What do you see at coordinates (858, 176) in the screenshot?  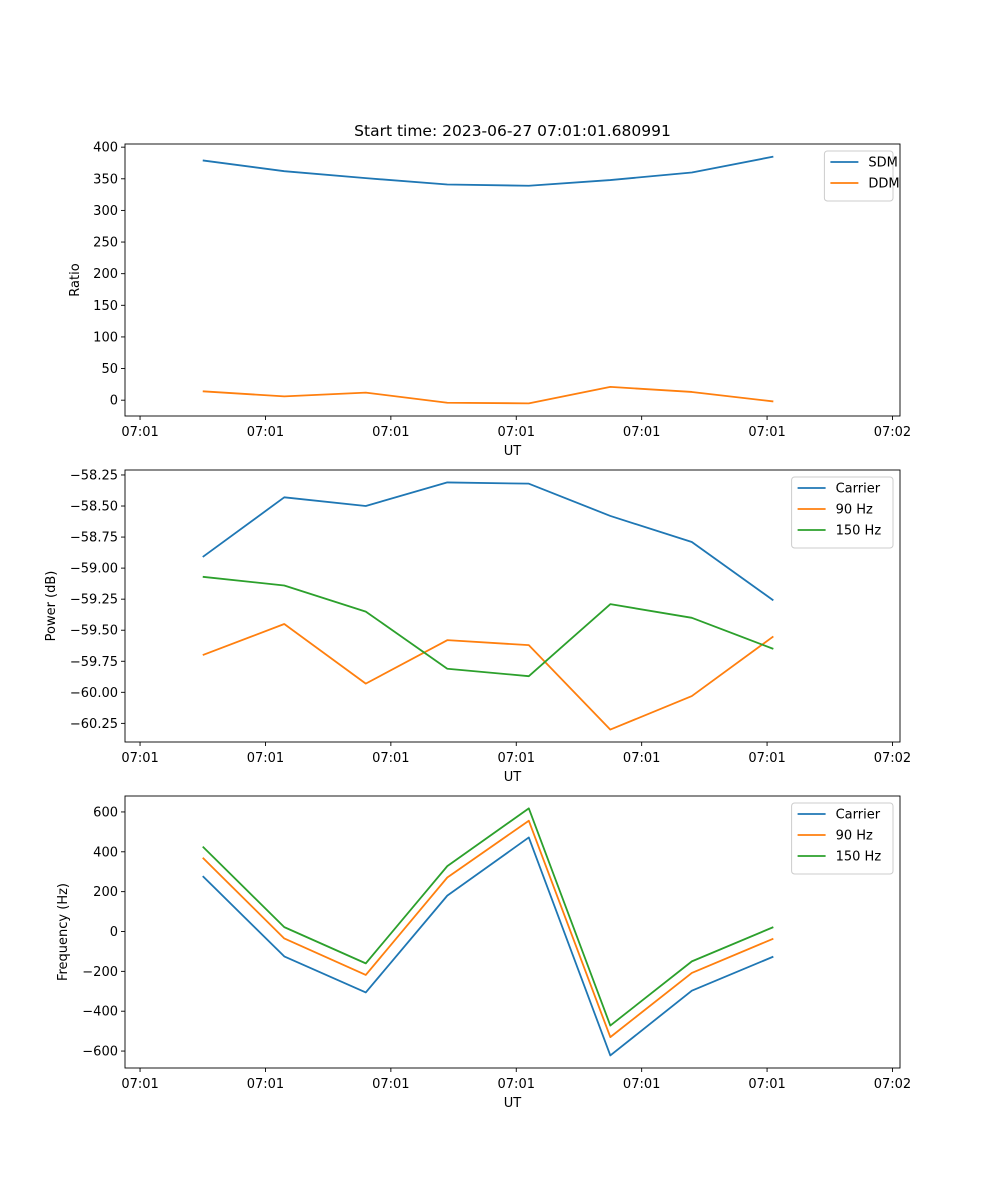 I see `legend-box` at bounding box center [858, 176].